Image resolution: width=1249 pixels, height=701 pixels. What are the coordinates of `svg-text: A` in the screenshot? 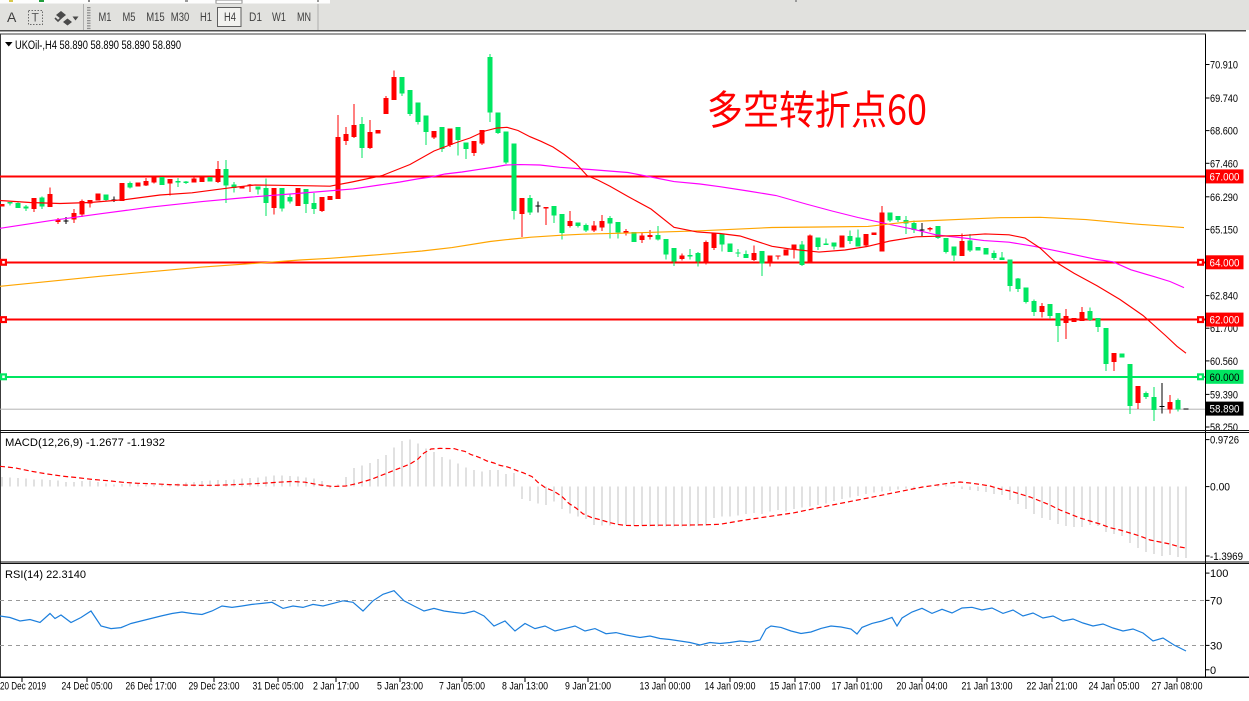 It's located at (12, 17).